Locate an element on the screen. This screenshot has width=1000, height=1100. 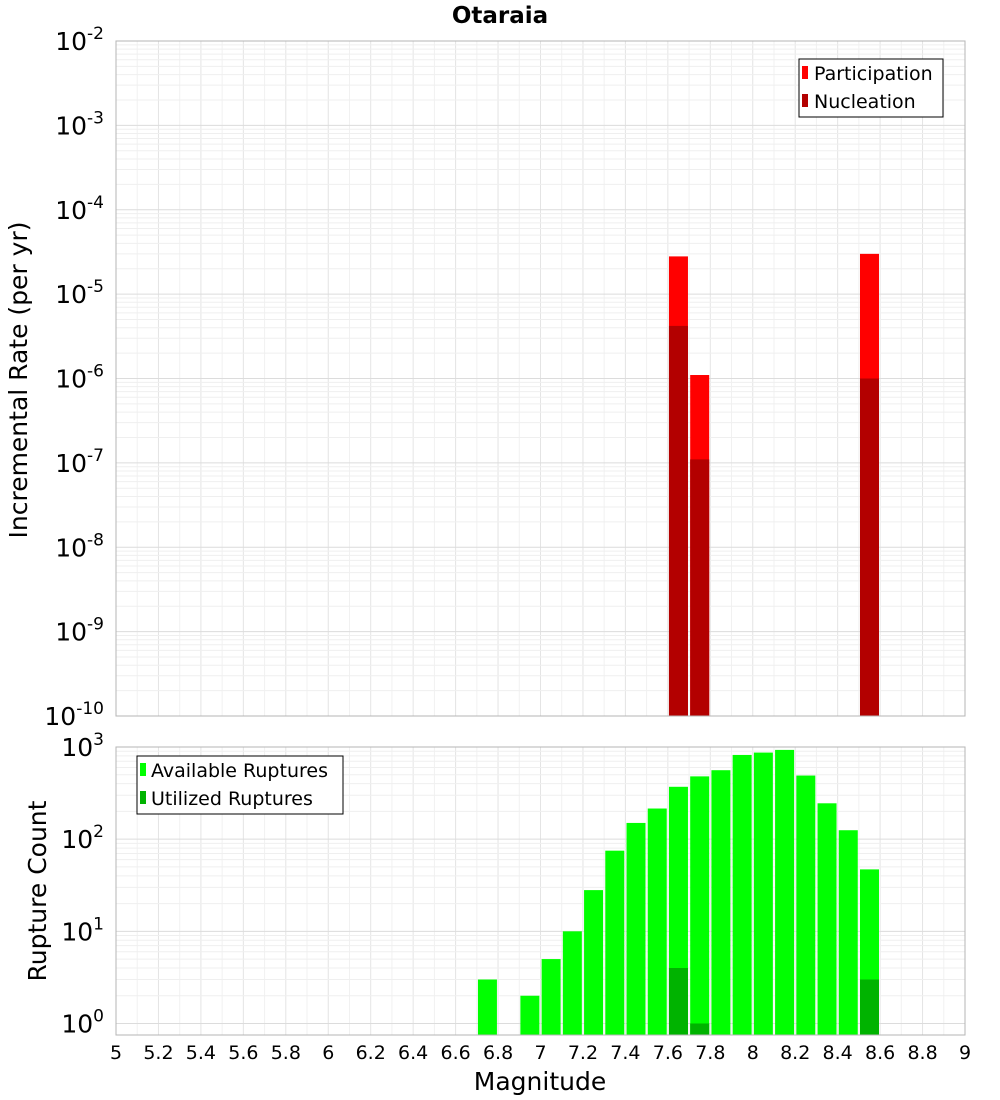
top-legend-label: Participation is located at coordinates (873, 74).